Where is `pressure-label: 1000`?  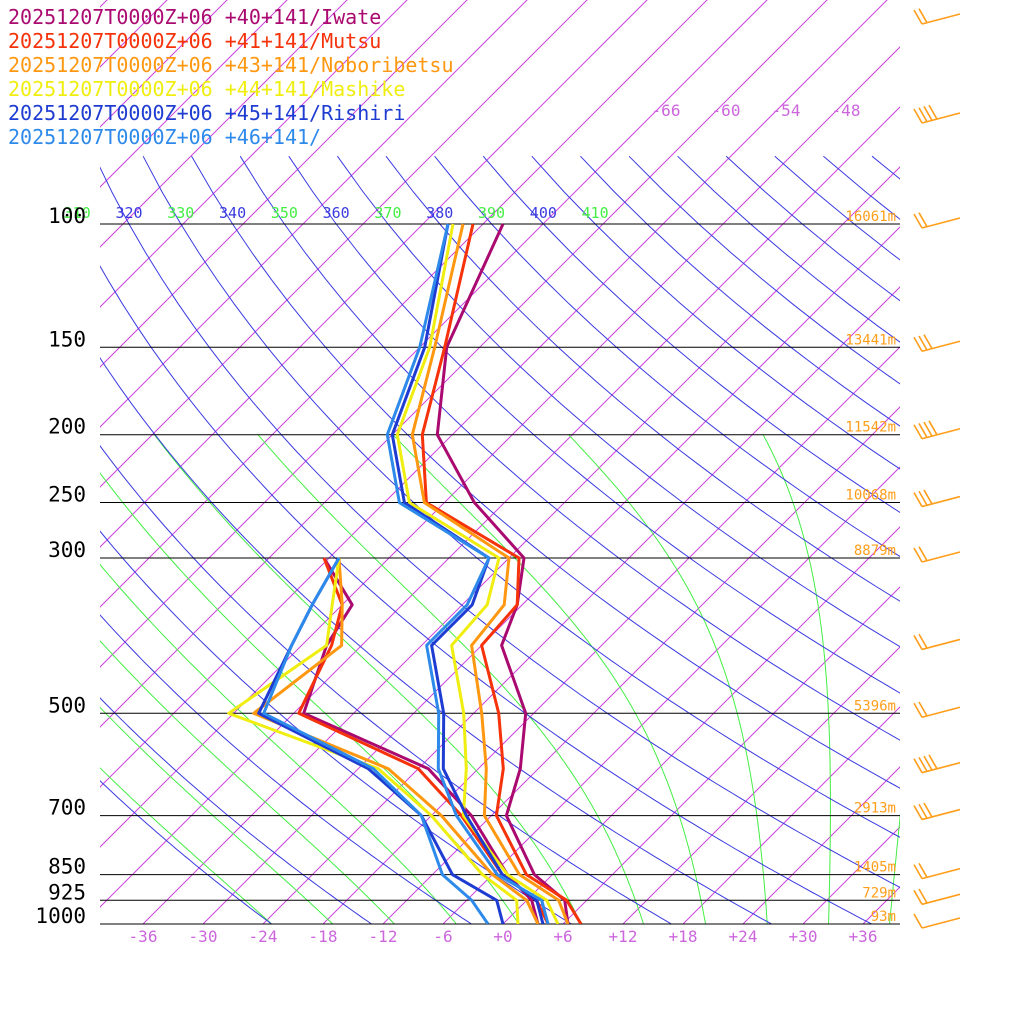
pressure-label: 1000 is located at coordinates (60, 916).